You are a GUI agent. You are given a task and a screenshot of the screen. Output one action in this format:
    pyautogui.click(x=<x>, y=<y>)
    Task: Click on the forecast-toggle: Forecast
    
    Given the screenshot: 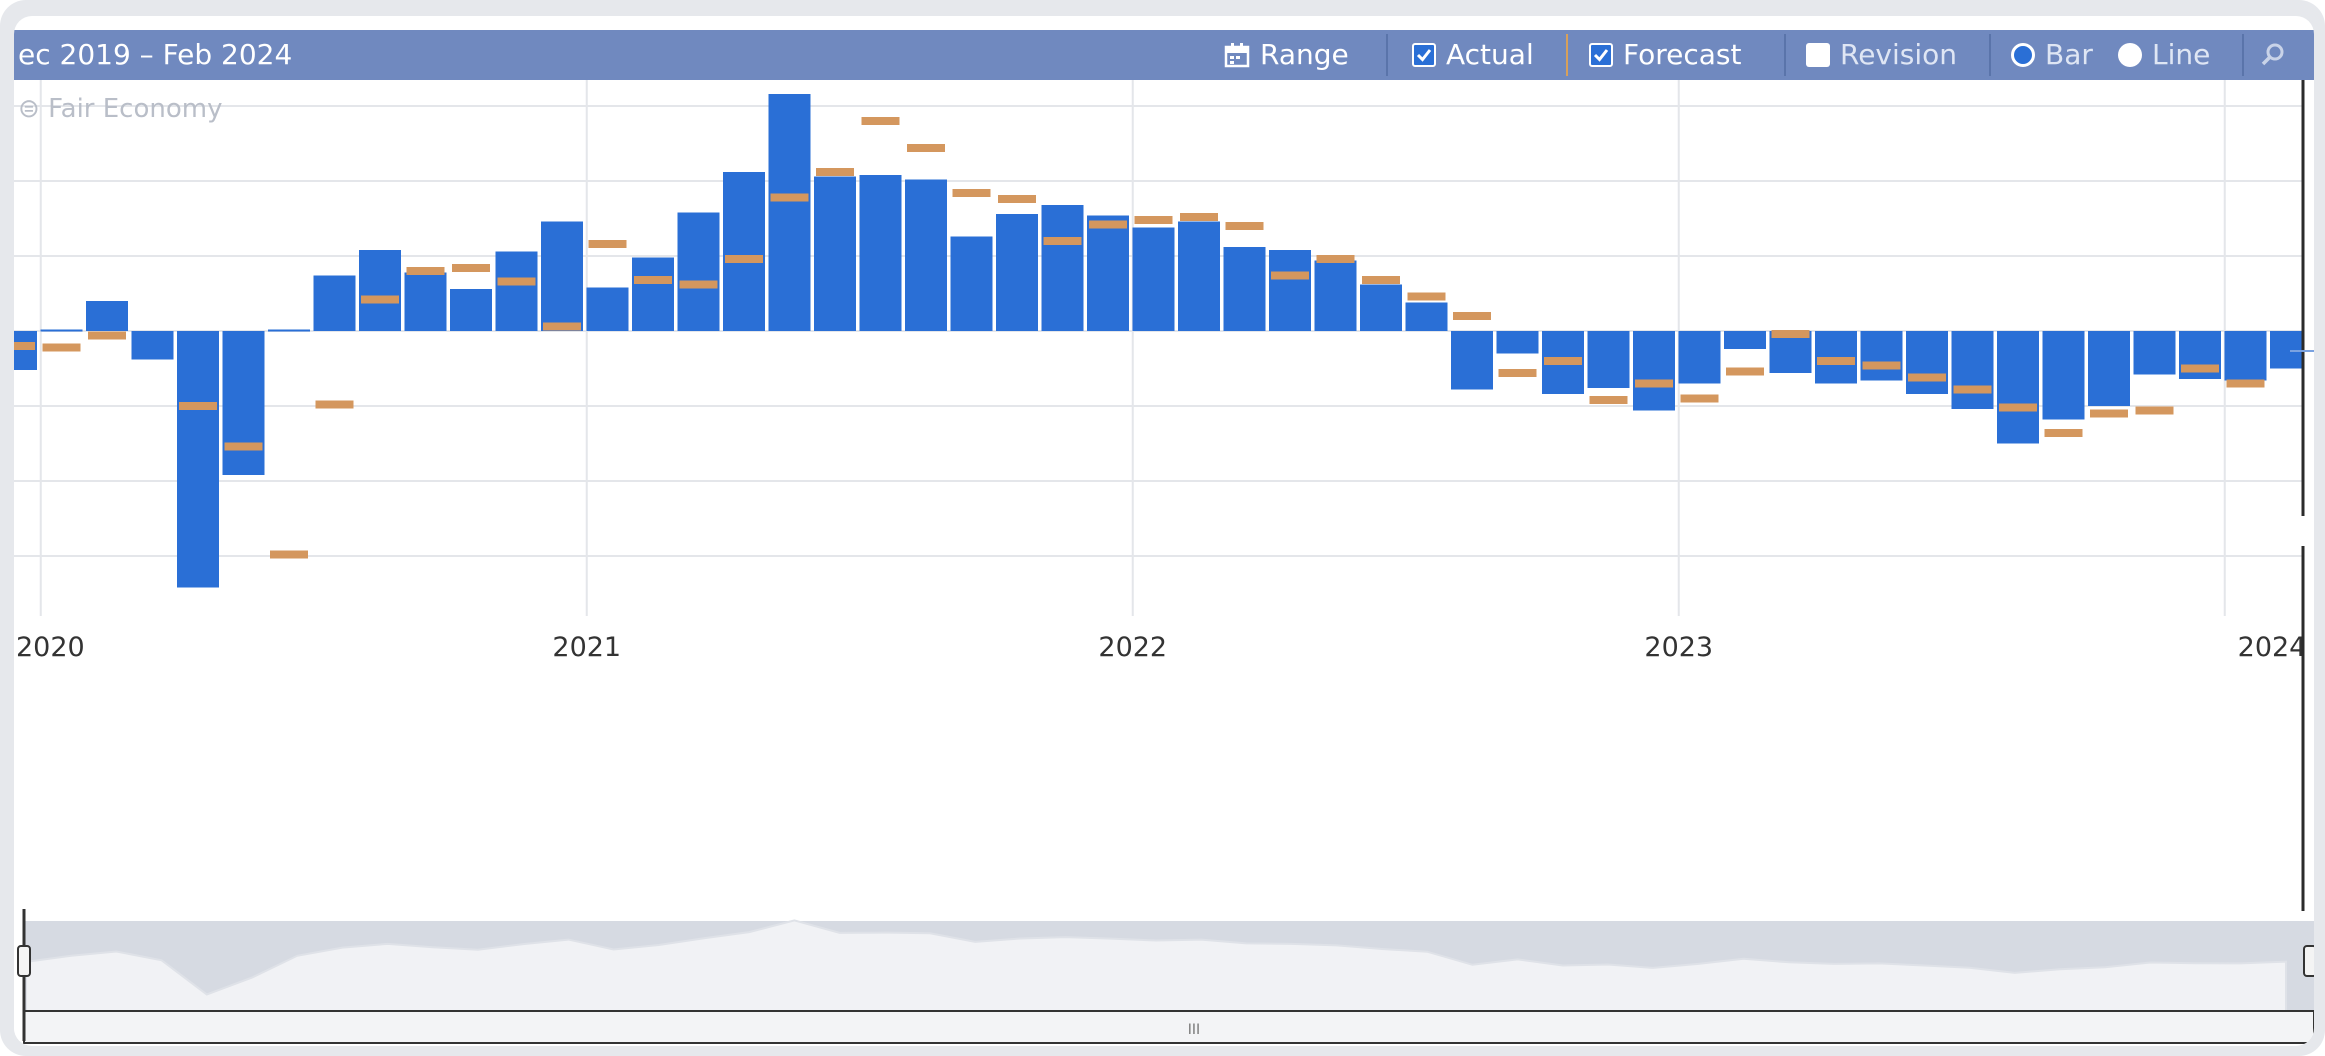 What is the action you would take?
    pyautogui.click(x=1665, y=55)
    